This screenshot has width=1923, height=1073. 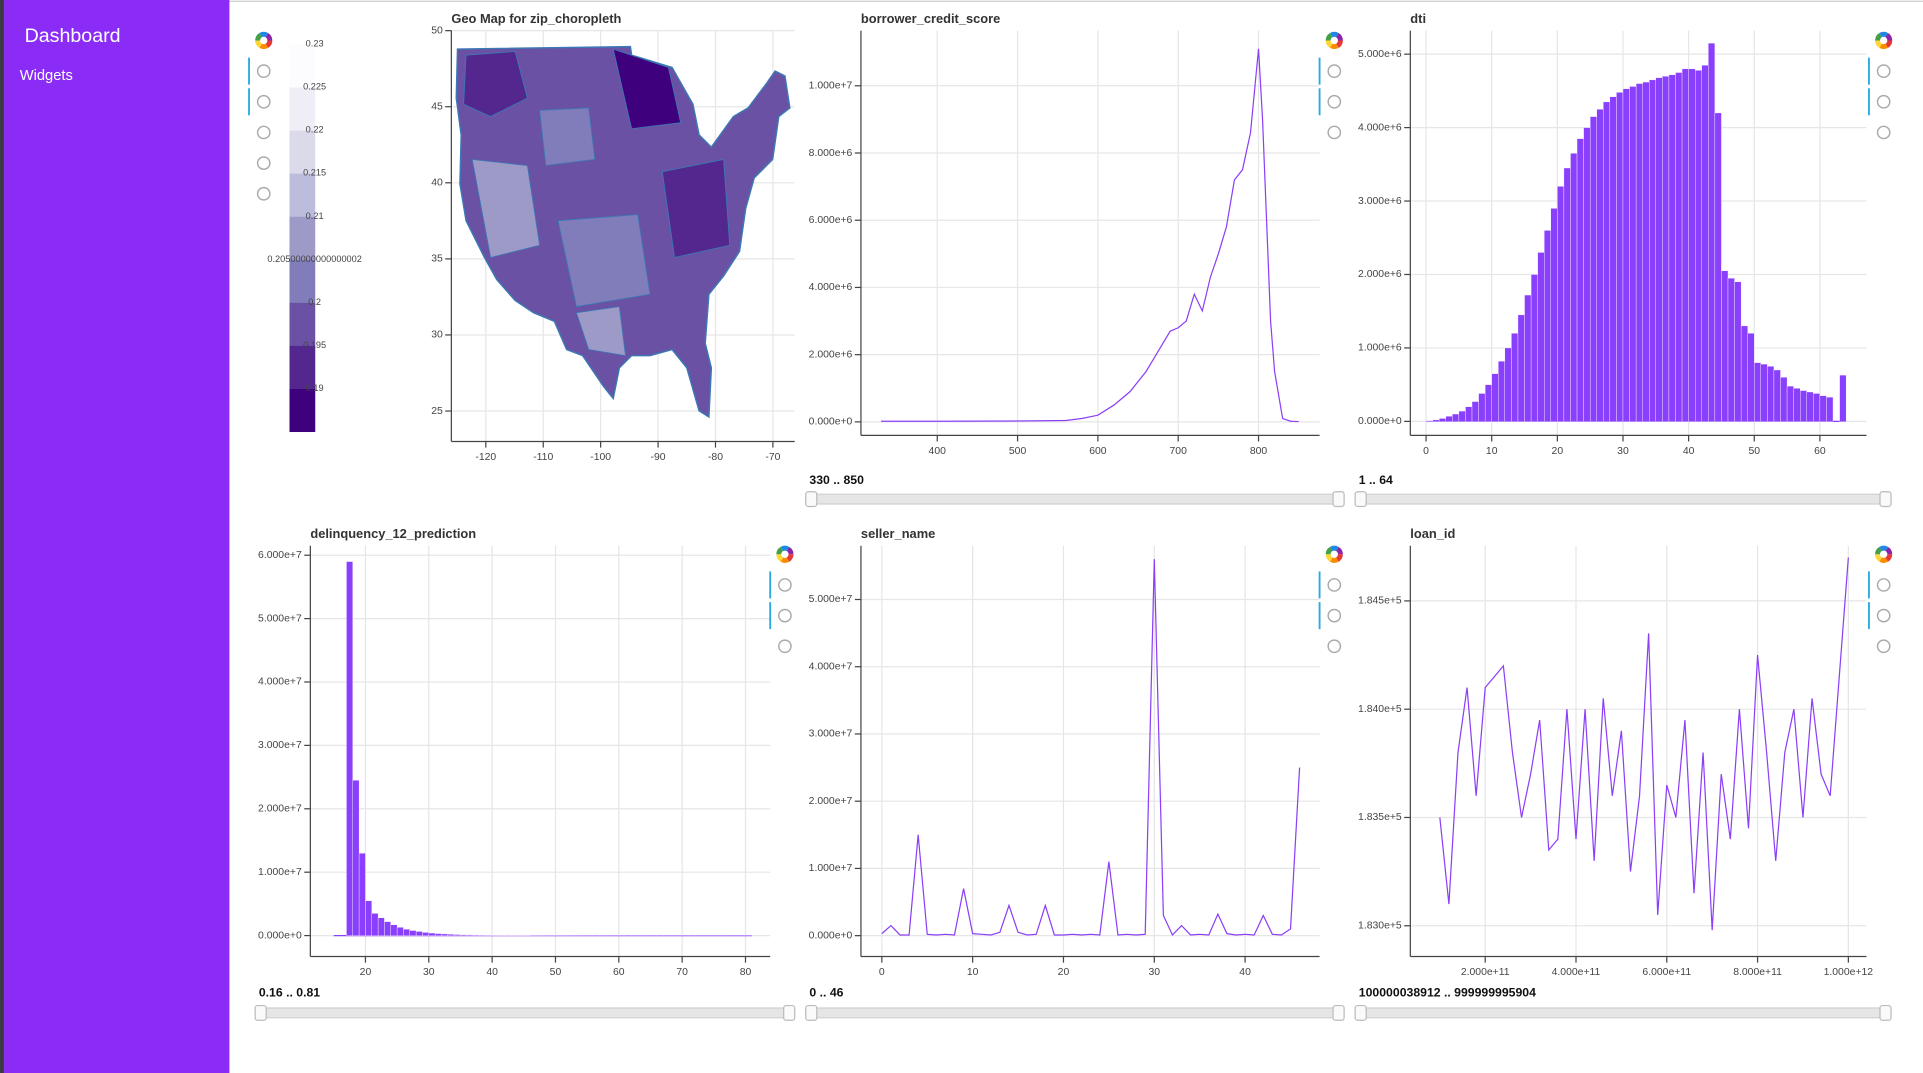 What do you see at coordinates (1418, 18) in the screenshot?
I see `chart-title: dti` at bounding box center [1418, 18].